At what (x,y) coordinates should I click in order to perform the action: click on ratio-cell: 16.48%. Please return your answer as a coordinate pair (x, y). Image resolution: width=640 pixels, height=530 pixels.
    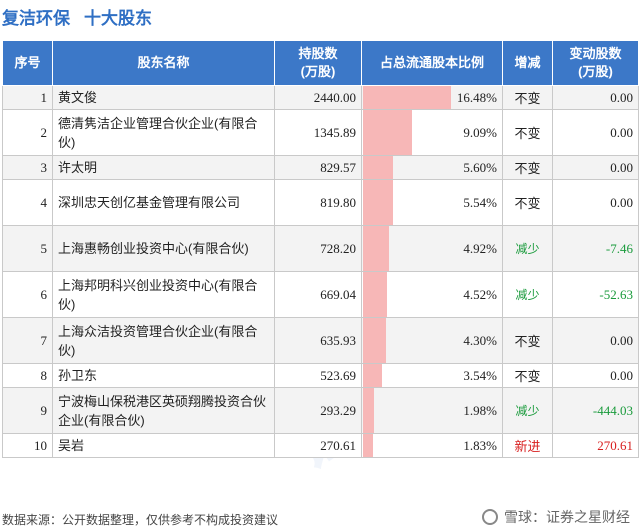
    Looking at the image, I should click on (432, 97).